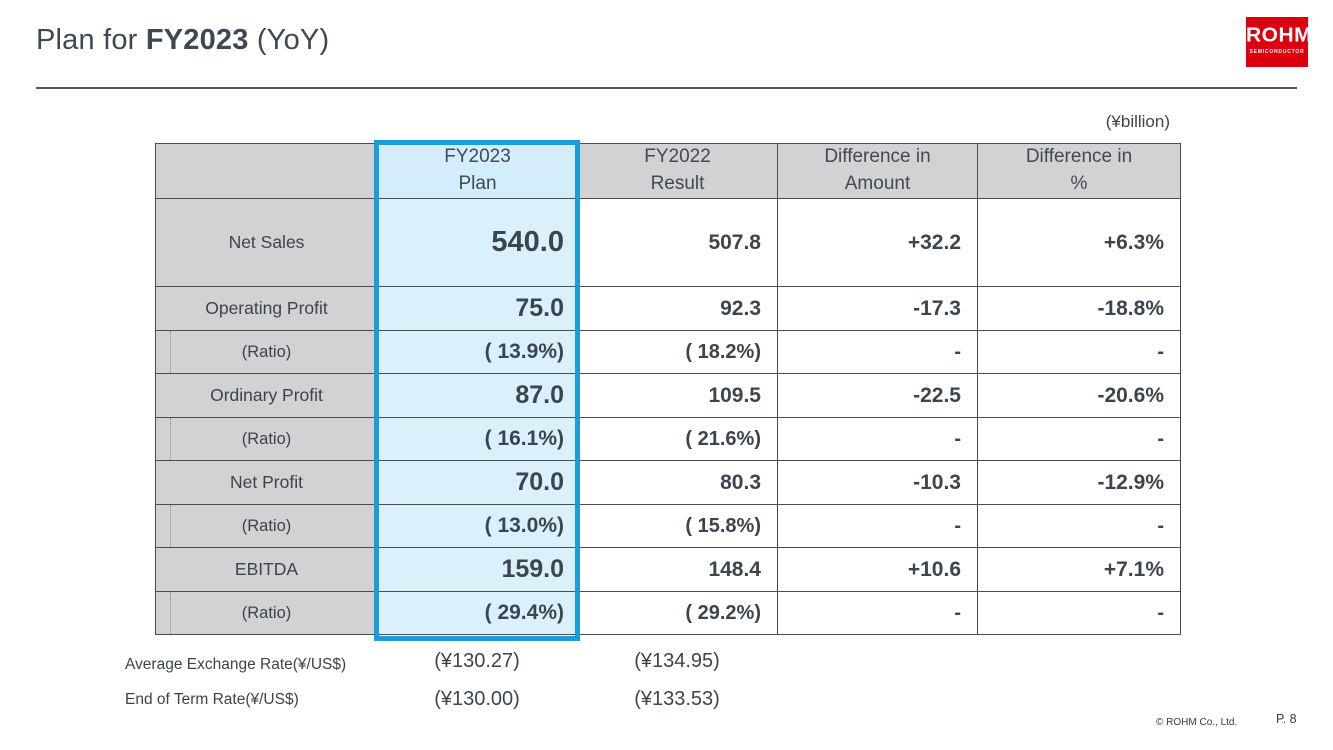  Describe the element at coordinates (477, 183) in the screenshot. I see `header-line: Plan` at that location.